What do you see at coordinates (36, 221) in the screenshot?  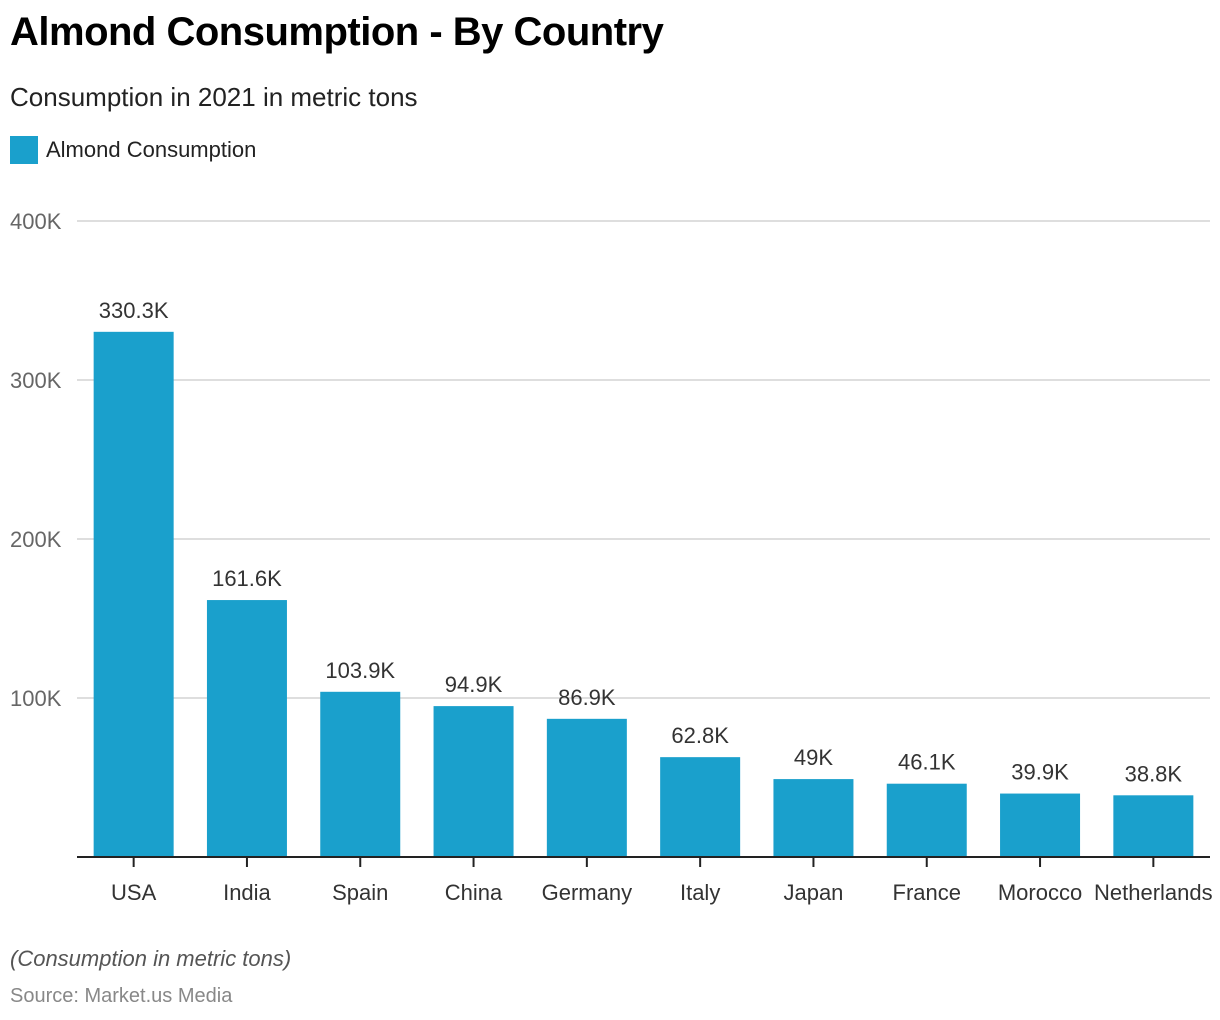 I see `y-tick-label: 400K` at bounding box center [36, 221].